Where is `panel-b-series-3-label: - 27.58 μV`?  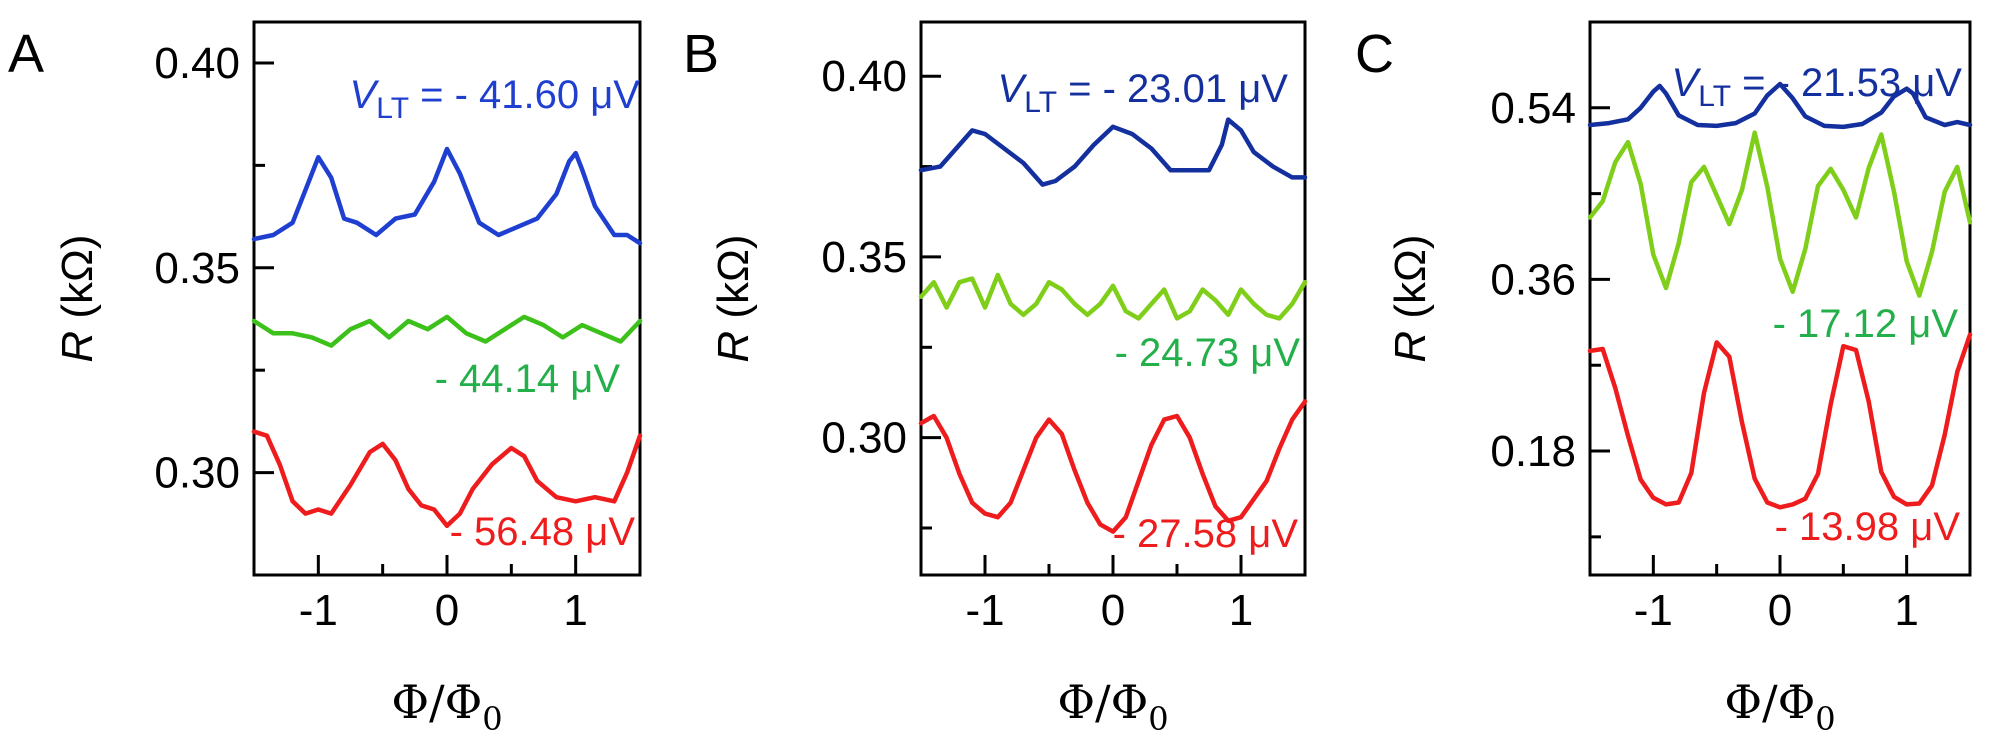
panel-b-series-3-label: - 27.58 μV is located at coordinates (1206, 534).